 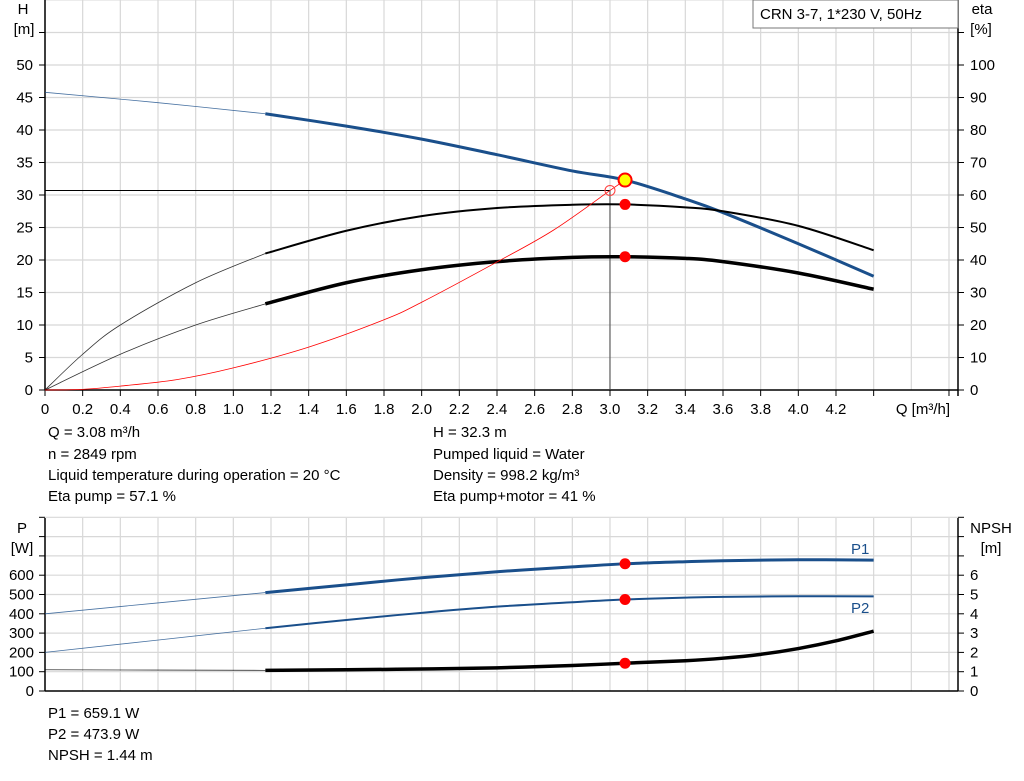 I want to click on x-tick-label: 3.0, so click(x=610, y=409).